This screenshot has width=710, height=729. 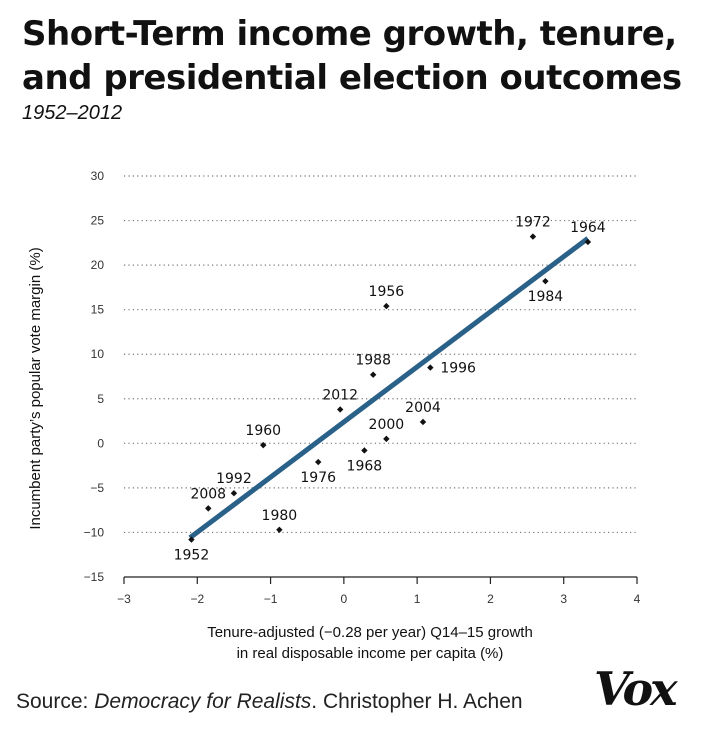 What do you see at coordinates (387, 425) in the screenshot?
I see `point-label: 2000` at bounding box center [387, 425].